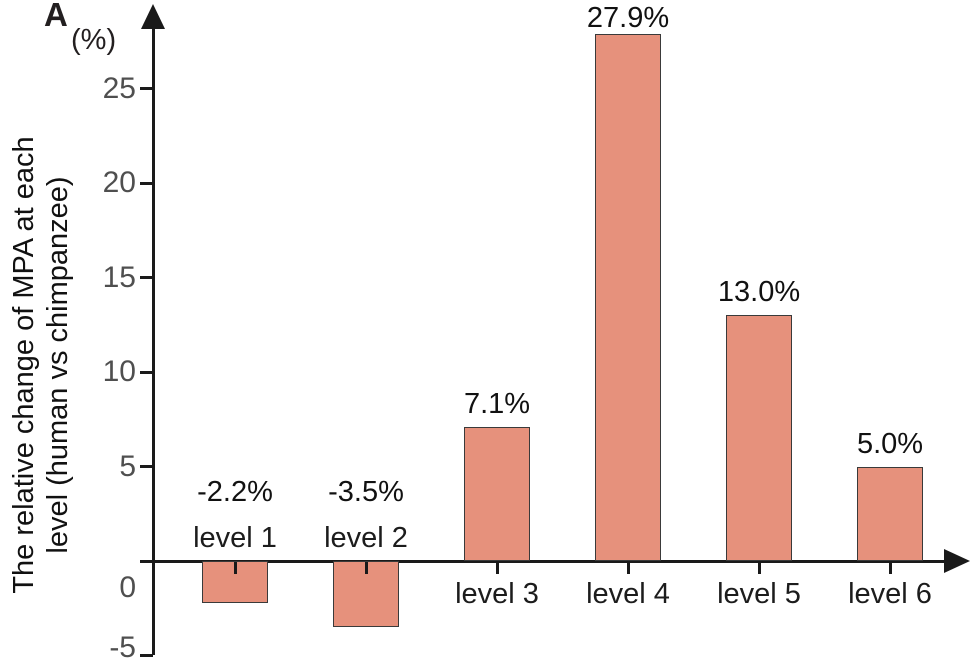 The width and height of the screenshot is (979, 658). Describe the element at coordinates (759, 594) in the screenshot. I see `category-label: level 5` at that location.